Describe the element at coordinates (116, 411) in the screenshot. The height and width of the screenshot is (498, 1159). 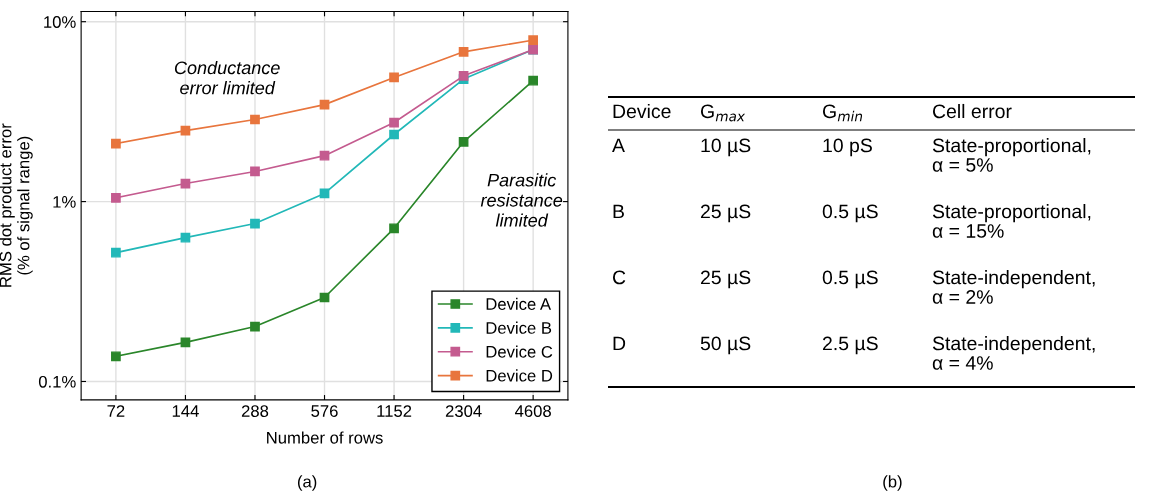
I see `x-tick-label: 72` at that location.